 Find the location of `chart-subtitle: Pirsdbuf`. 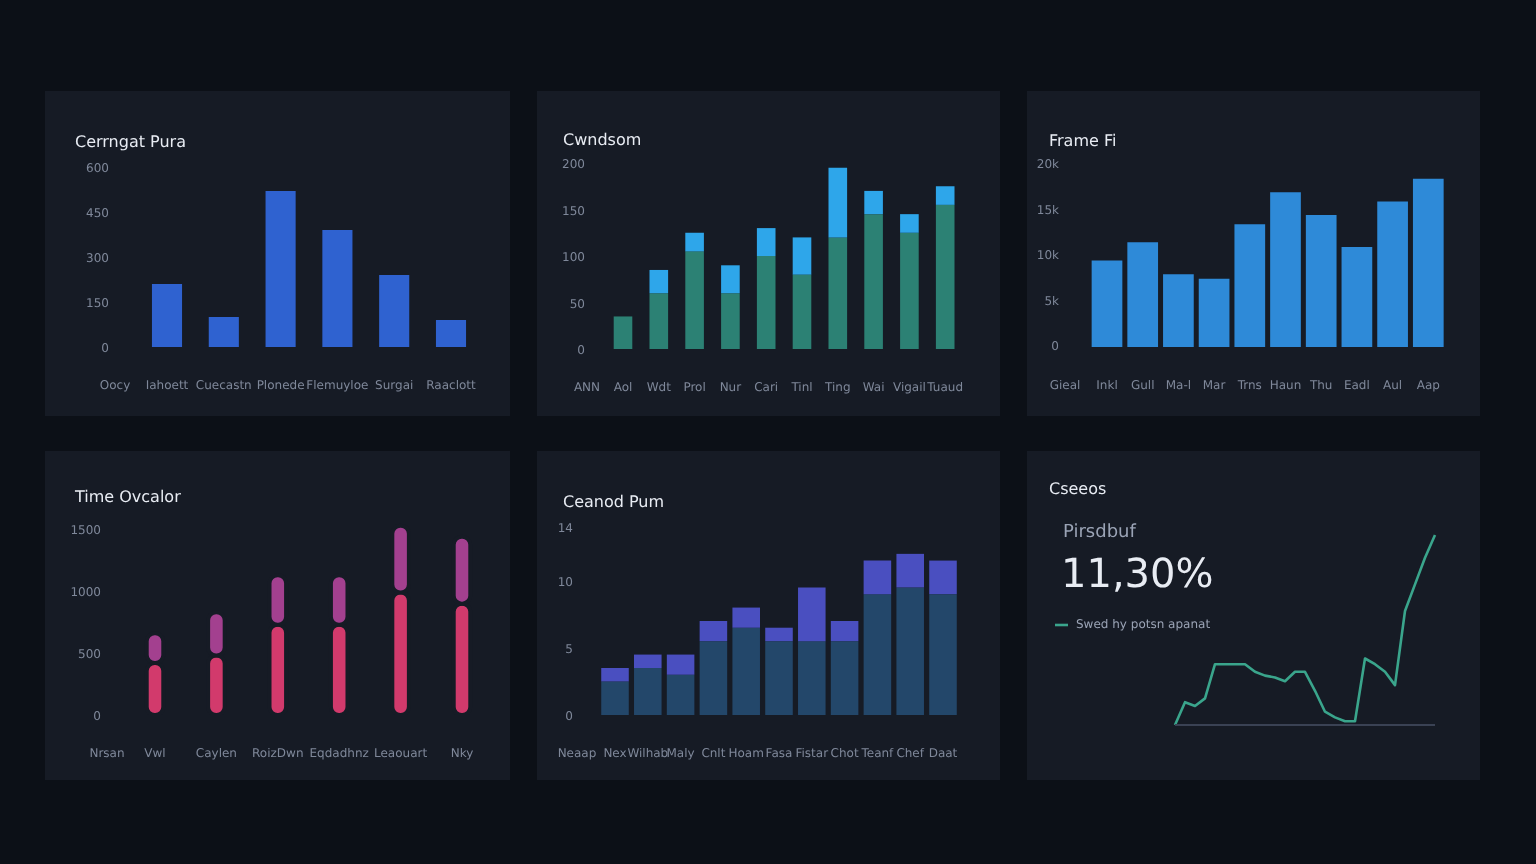

chart-subtitle: Pirsdbuf is located at coordinates (1100, 533).